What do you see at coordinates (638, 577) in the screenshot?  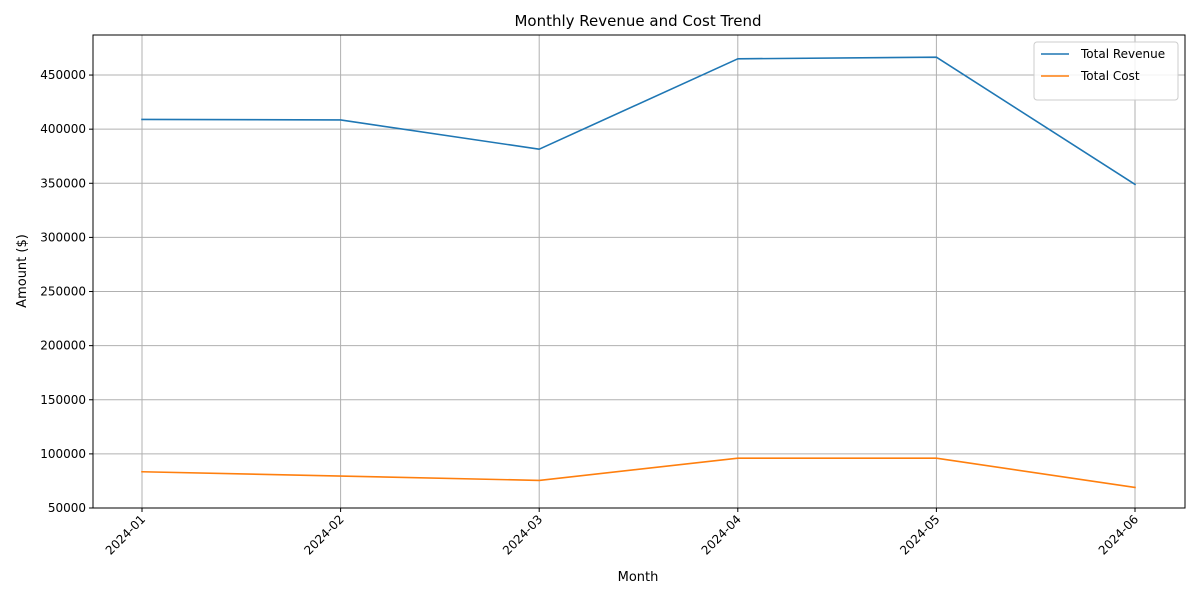 I see `x-axis-title: Month` at bounding box center [638, 577].